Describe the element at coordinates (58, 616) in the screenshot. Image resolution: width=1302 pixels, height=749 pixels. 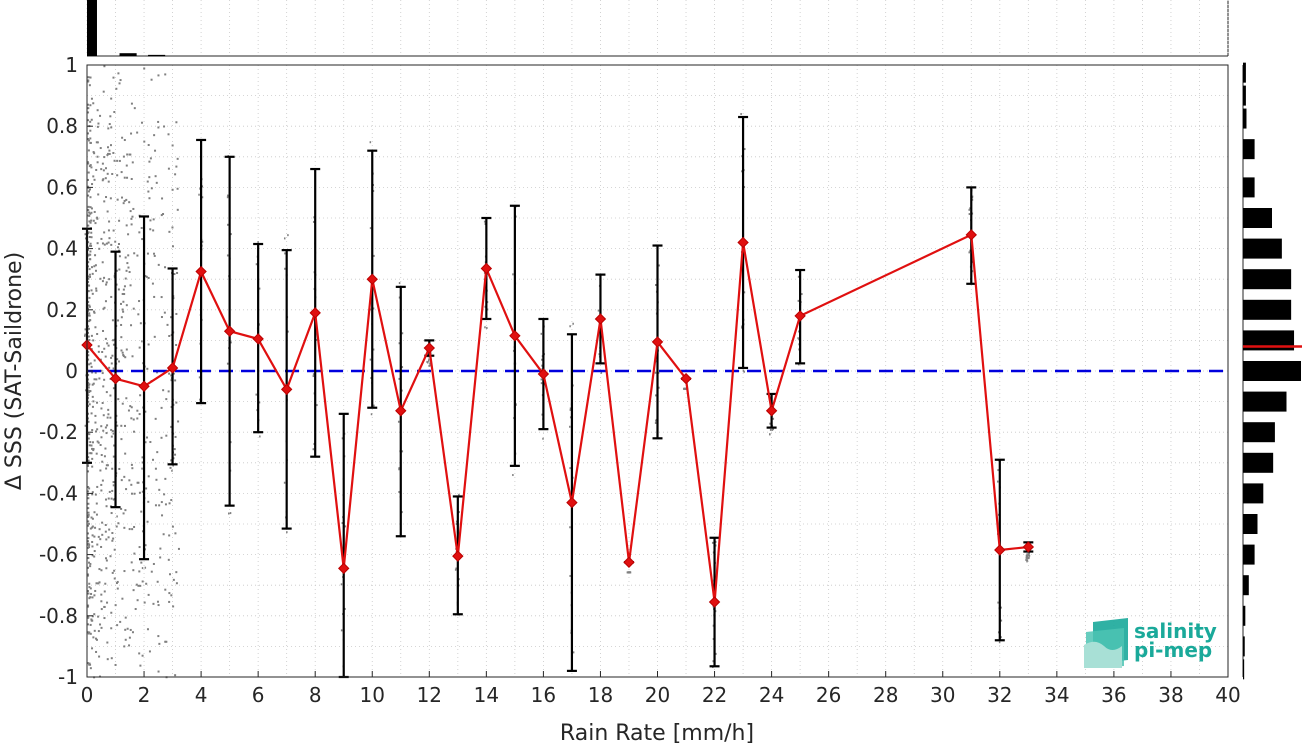
I see `y-tick-label: -0.8` at that location.